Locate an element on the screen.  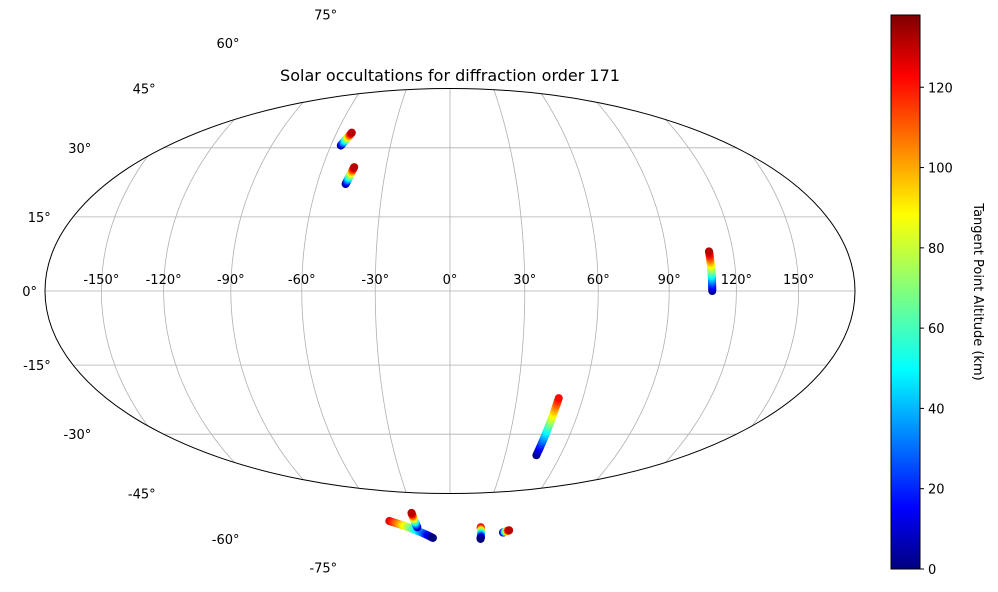
latitude-tick-label: 0° is located at coordinates (29, 292).